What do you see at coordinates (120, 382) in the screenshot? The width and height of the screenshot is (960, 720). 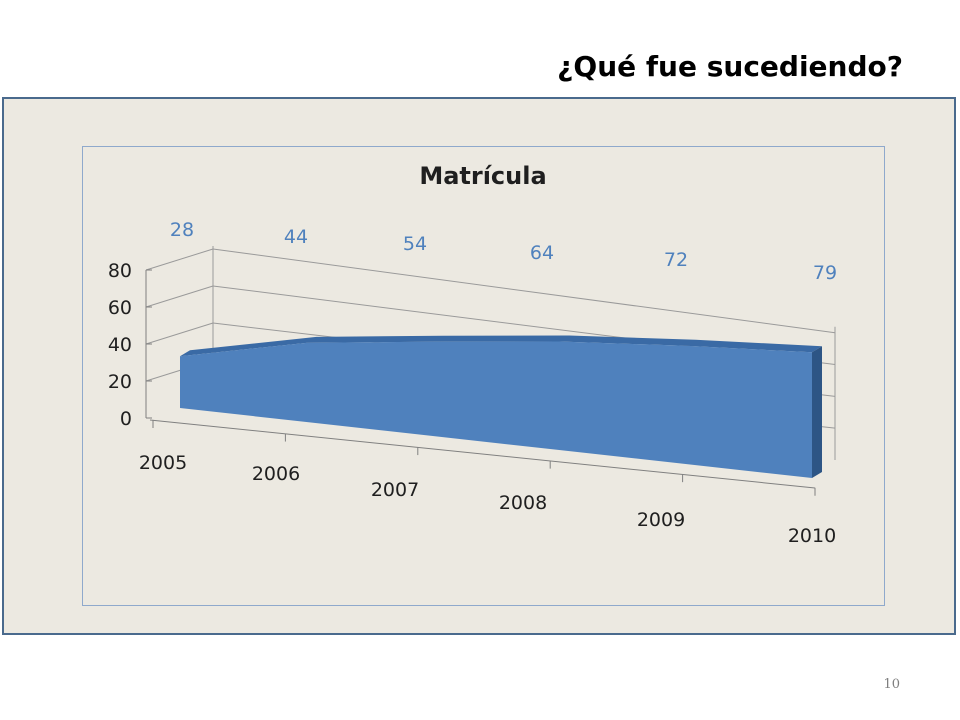 I see `y-tick-label: 20` at bounding box center [120, 382].